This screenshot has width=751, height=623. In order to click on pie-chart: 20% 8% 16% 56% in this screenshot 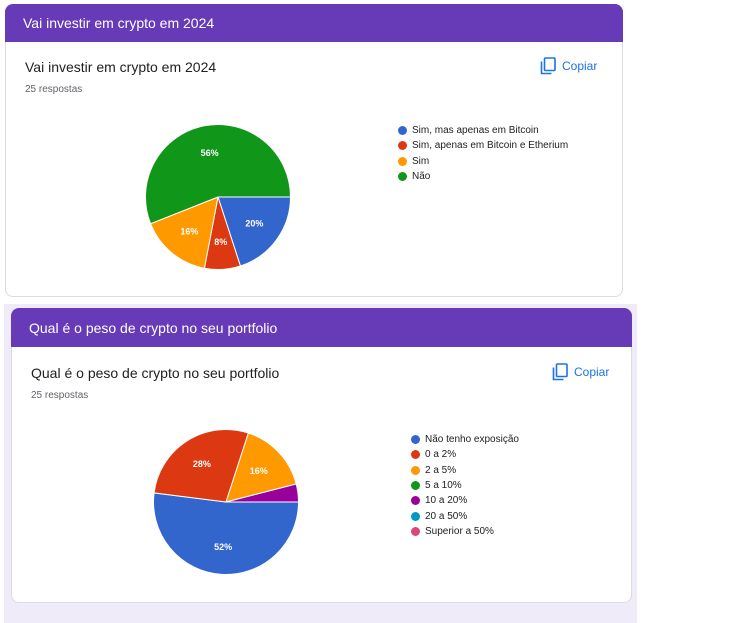, I will do `click(218, 197)`.